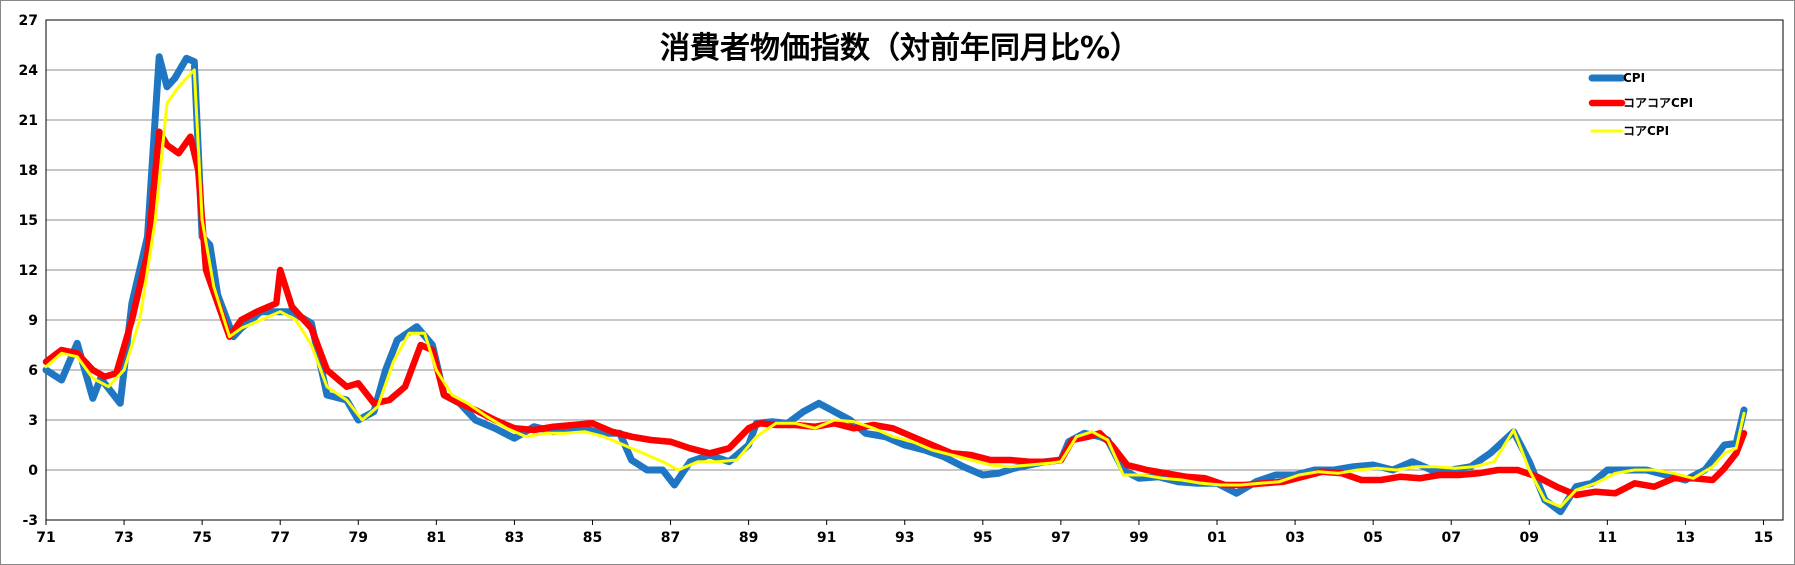  I want to click on legend-label: CPI, so click(1634, 78).